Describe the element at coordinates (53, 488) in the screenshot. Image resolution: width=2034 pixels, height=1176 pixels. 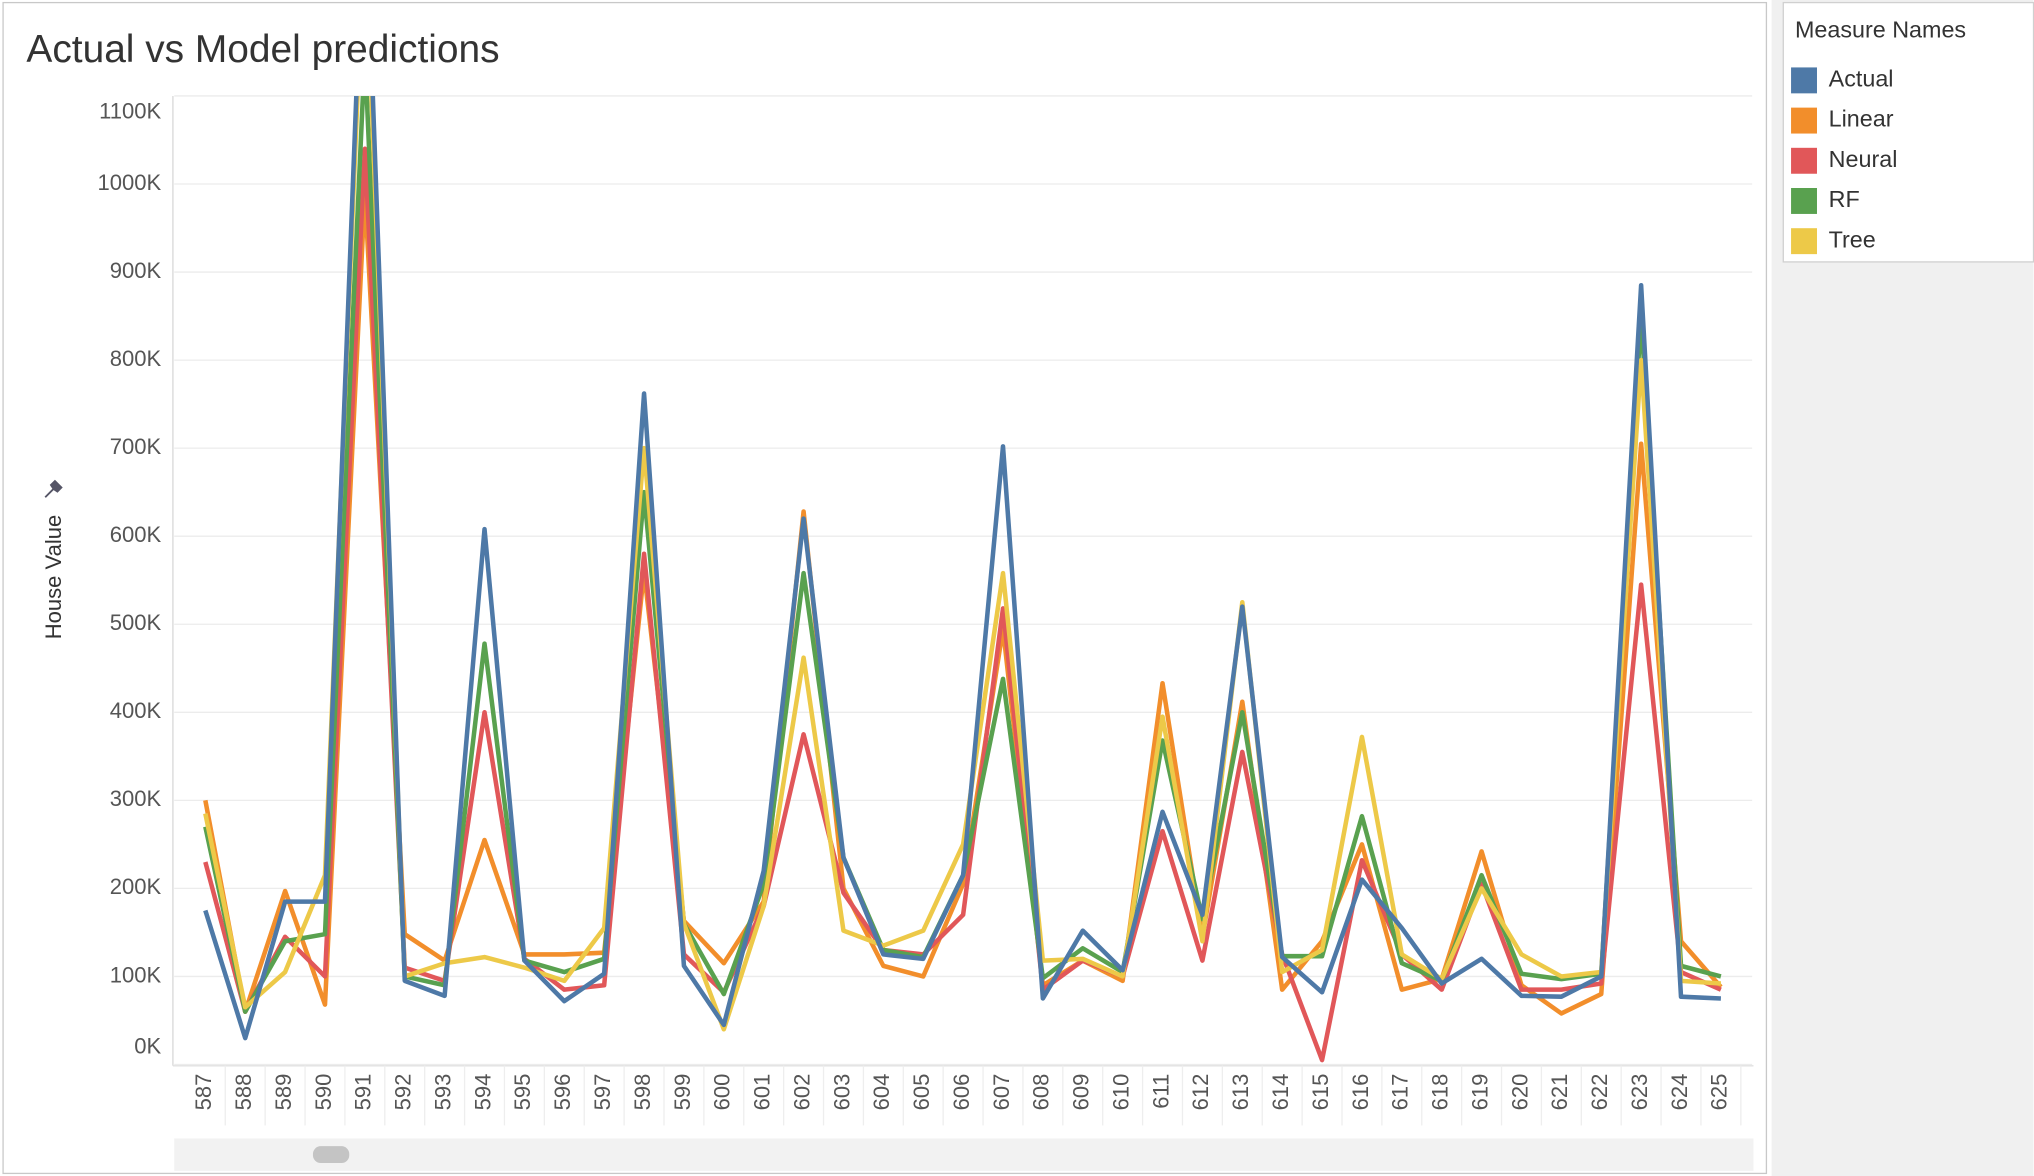
I see `pin-icon` at that location.